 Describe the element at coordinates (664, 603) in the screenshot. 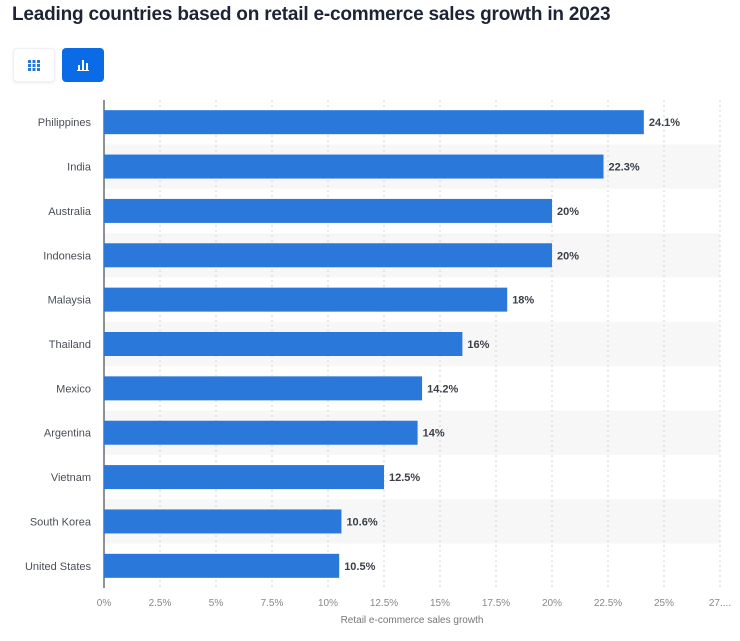

I see `x-tick-label: 25%` at that location.